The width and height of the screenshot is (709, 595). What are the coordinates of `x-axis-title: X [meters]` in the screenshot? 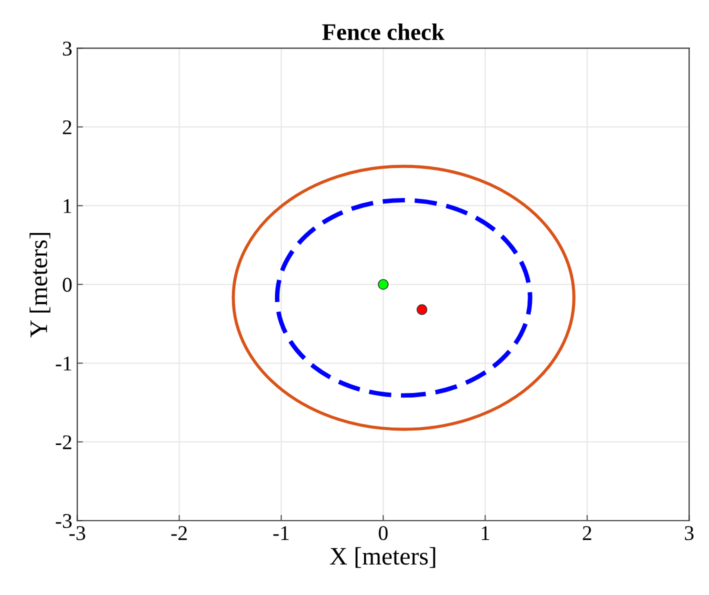 It's located at (383, 557).